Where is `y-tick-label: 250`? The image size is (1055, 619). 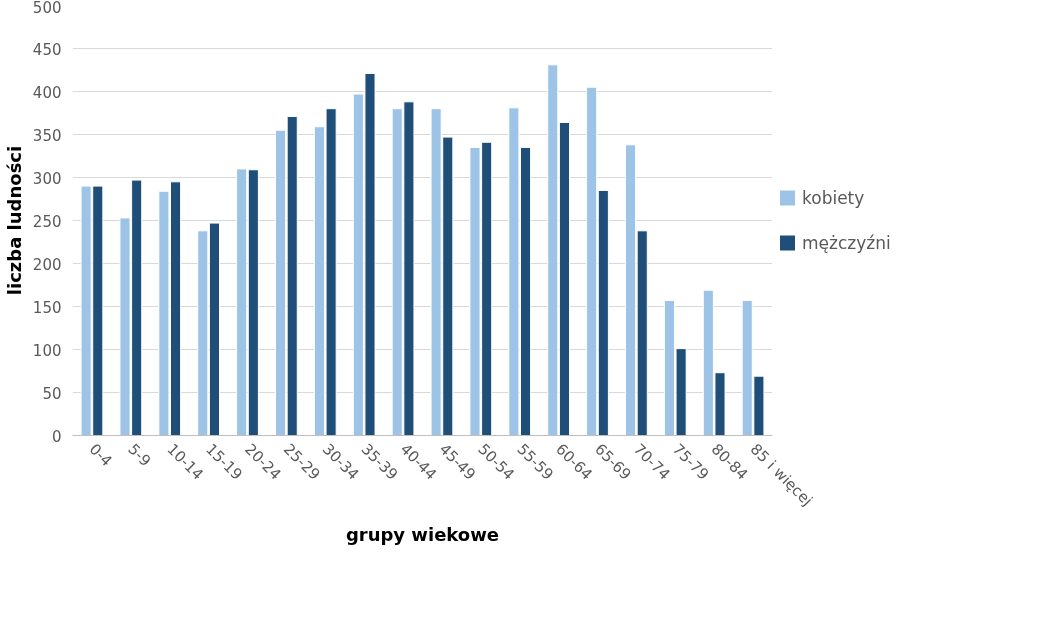 y-tick-label: 250 is located at coordinates (47, 221).